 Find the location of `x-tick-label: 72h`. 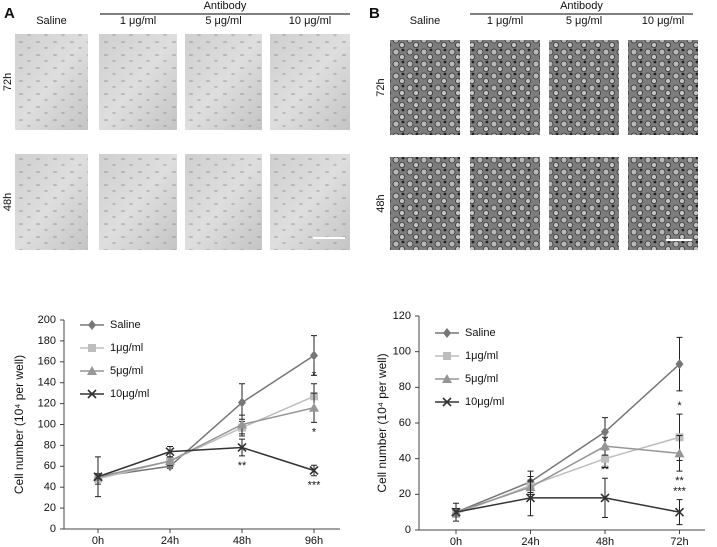

x-tick-label: 72h is located at coordinates (679, 541).